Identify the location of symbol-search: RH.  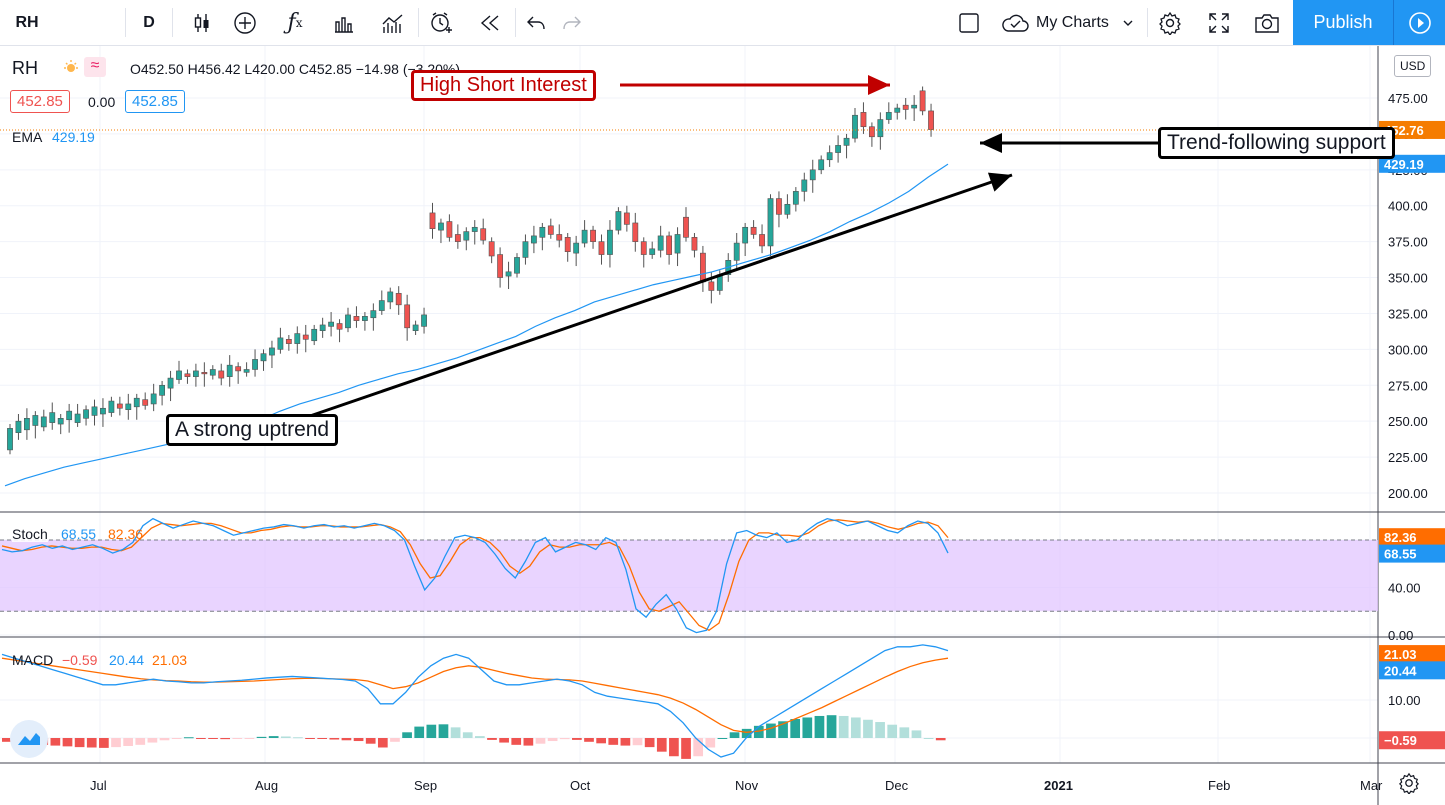
(27, 22).